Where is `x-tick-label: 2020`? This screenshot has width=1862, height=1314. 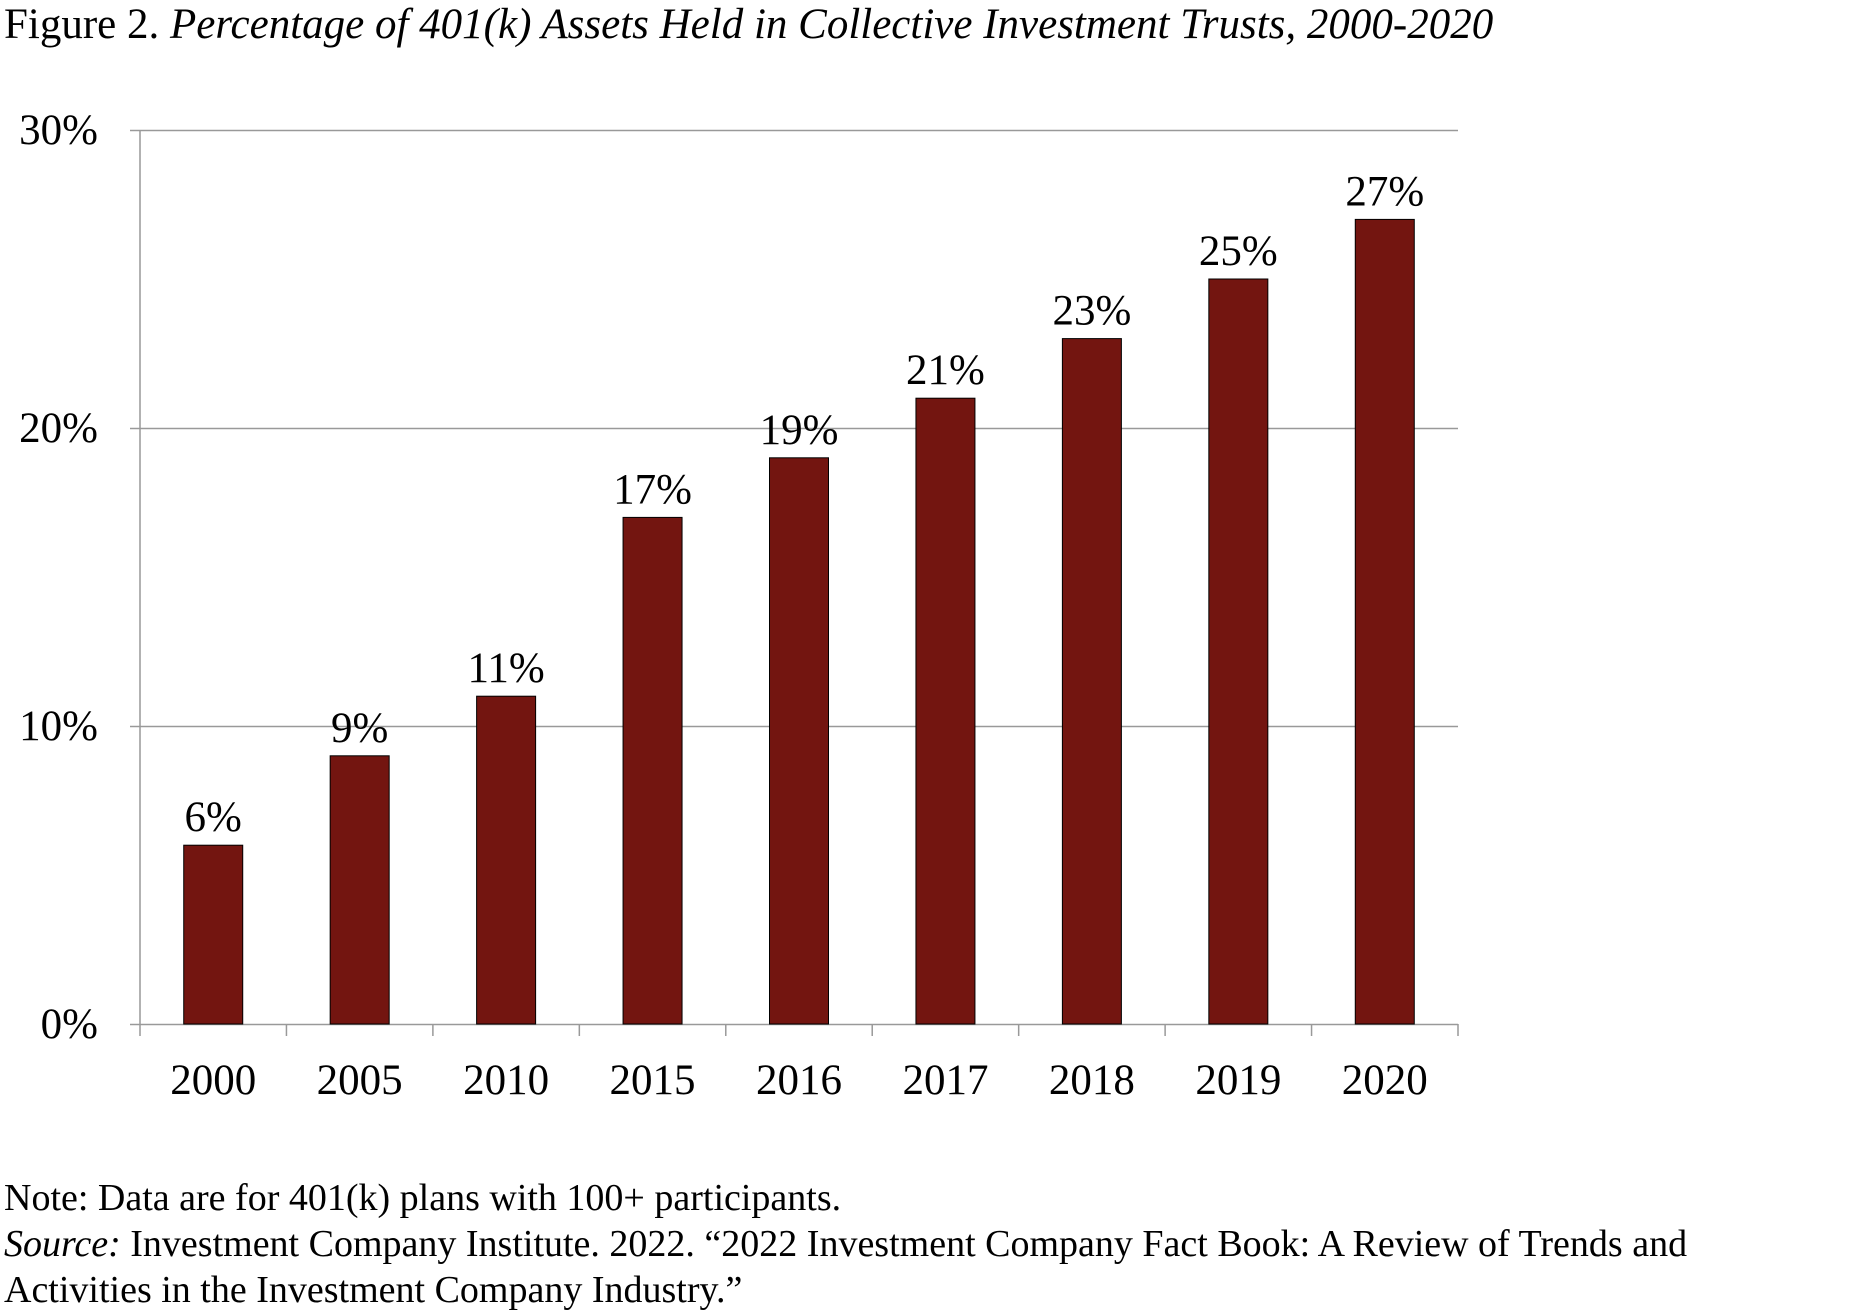 x-tick-label: 2020 is located at coordinates (1385, 1080).